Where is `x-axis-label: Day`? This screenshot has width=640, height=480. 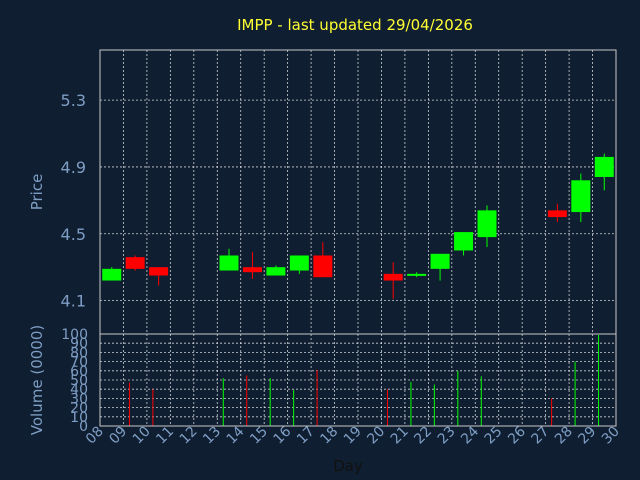
x-axis-label: Day is located at coordinates (348, 466).